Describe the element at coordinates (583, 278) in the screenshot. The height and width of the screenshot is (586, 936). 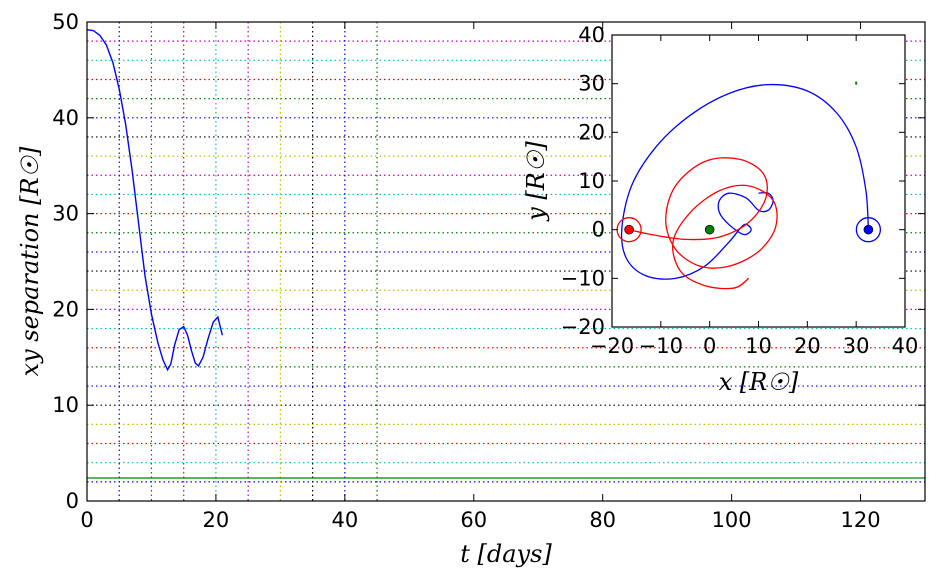
I see `inset-y-tick-label: −10` at that location.